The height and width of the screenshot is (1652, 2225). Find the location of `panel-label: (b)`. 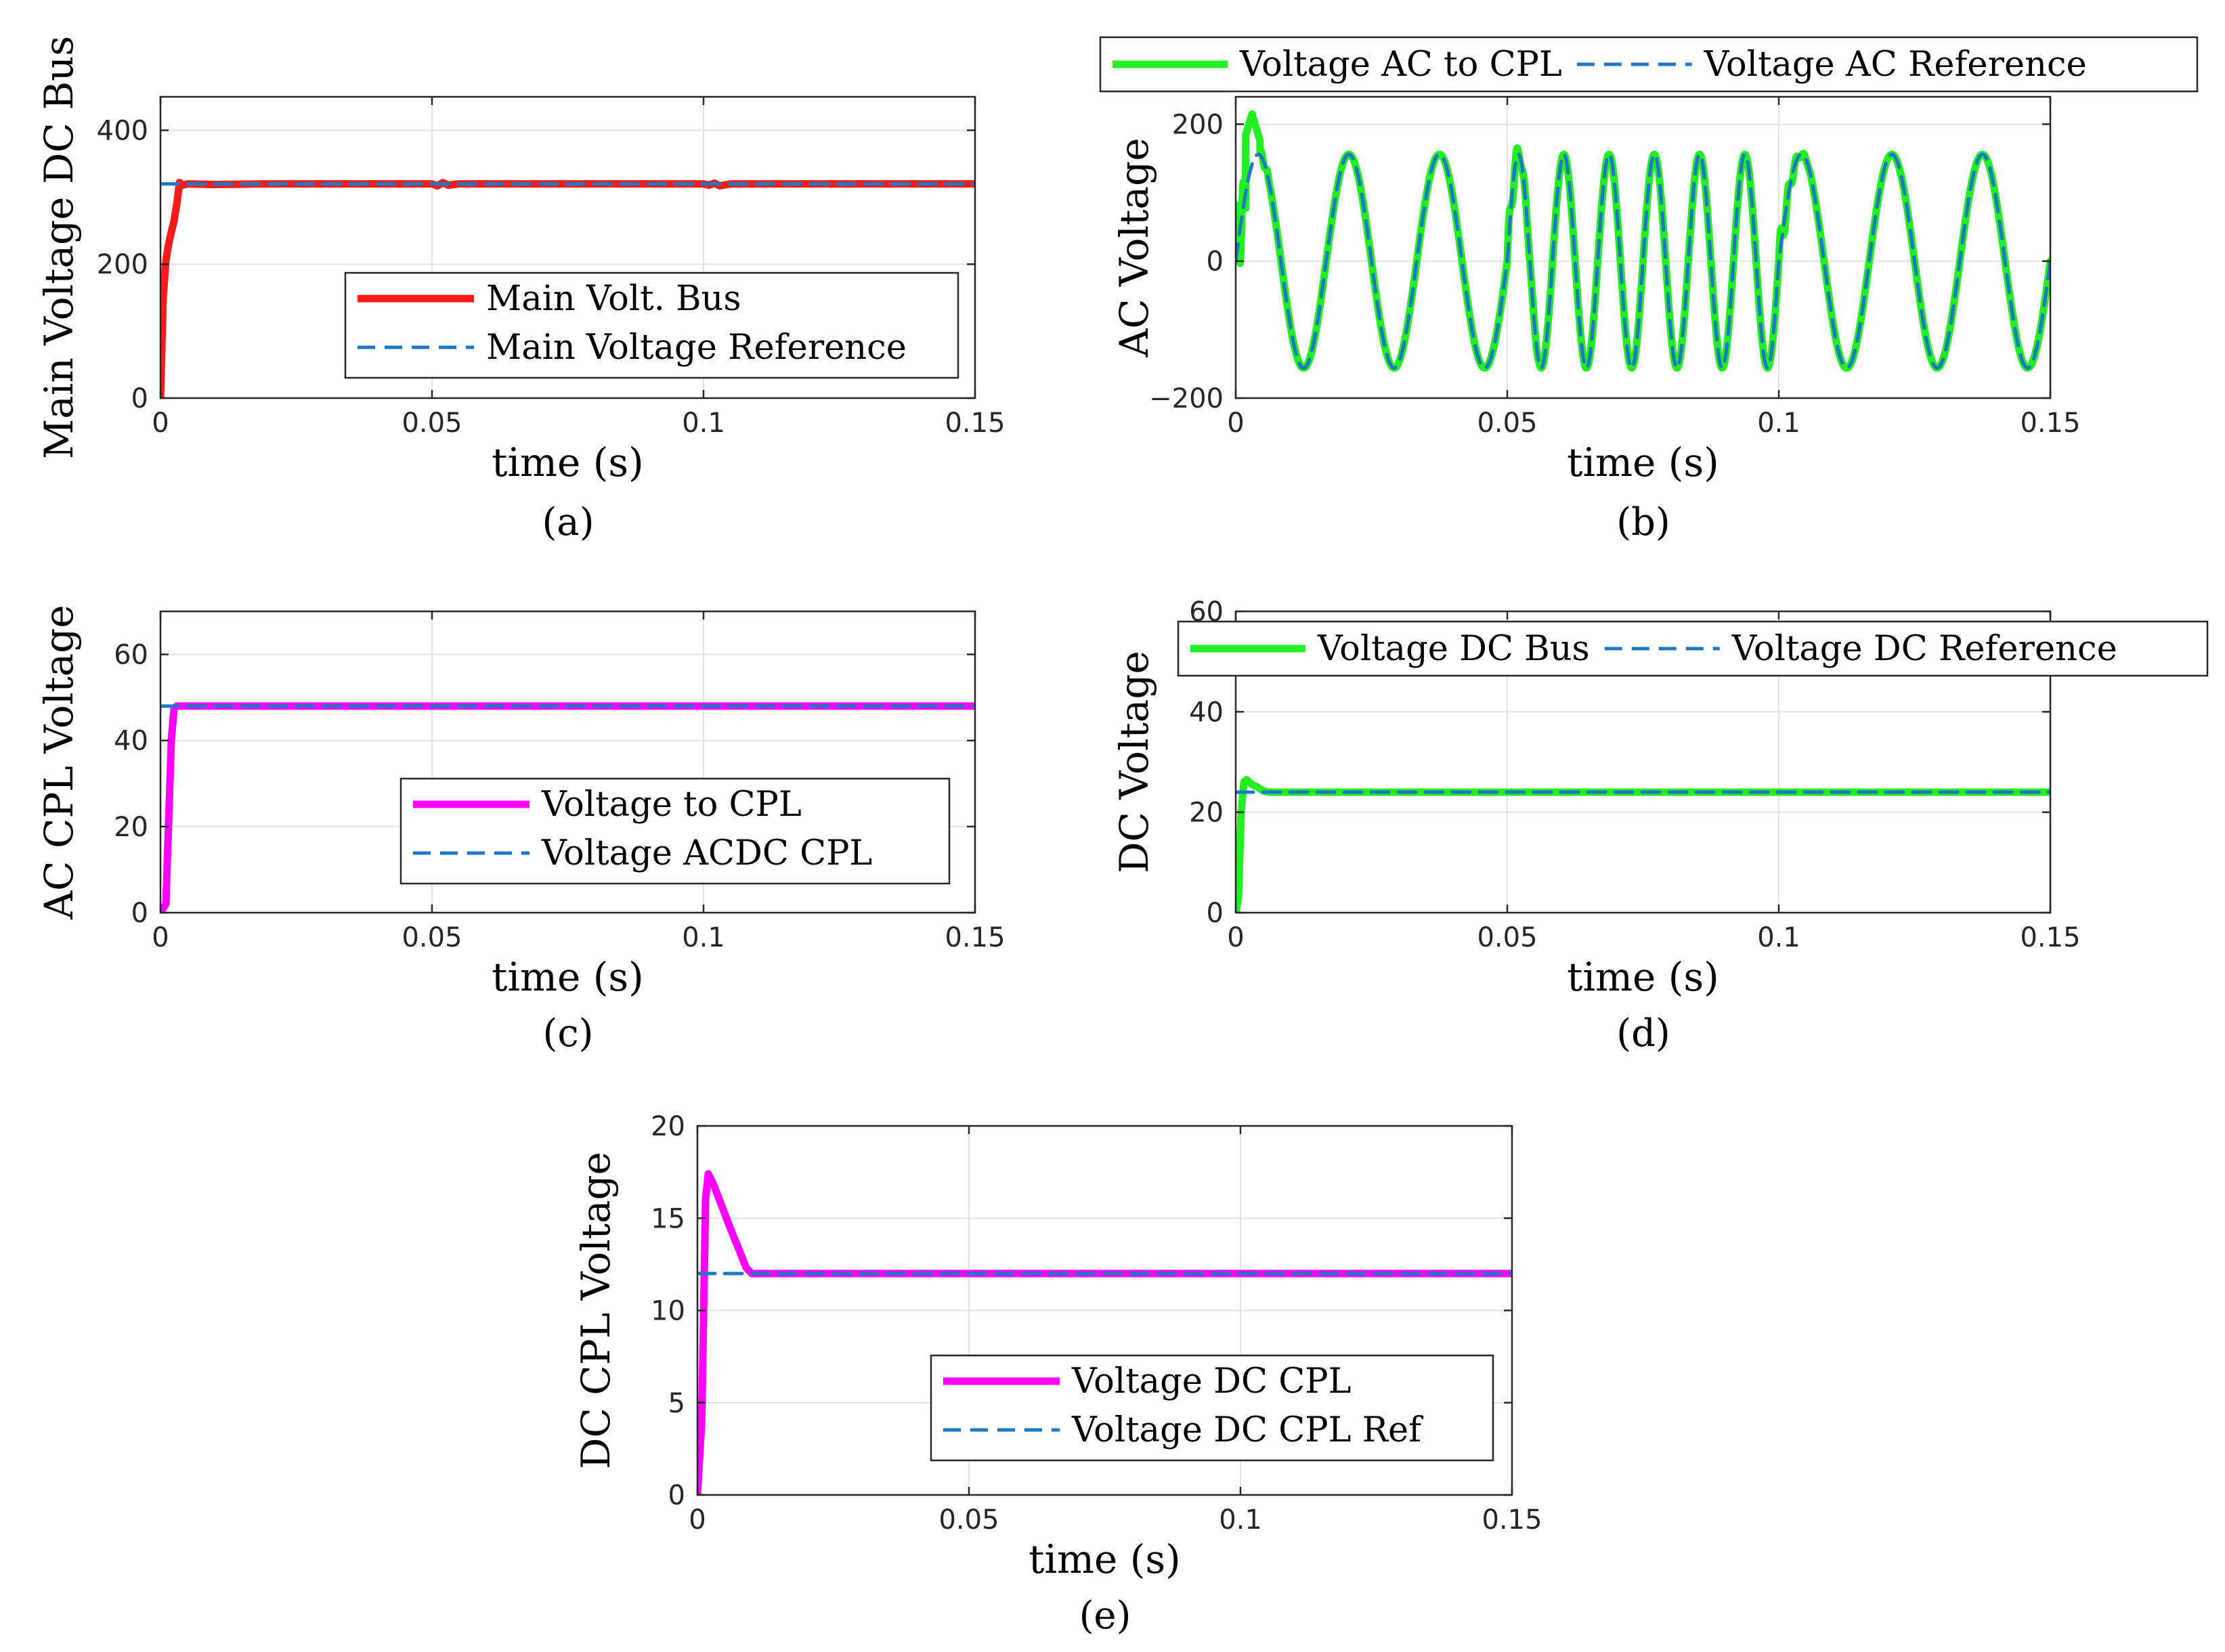

panel-label: (b) is located at coordinates (1643, 522).